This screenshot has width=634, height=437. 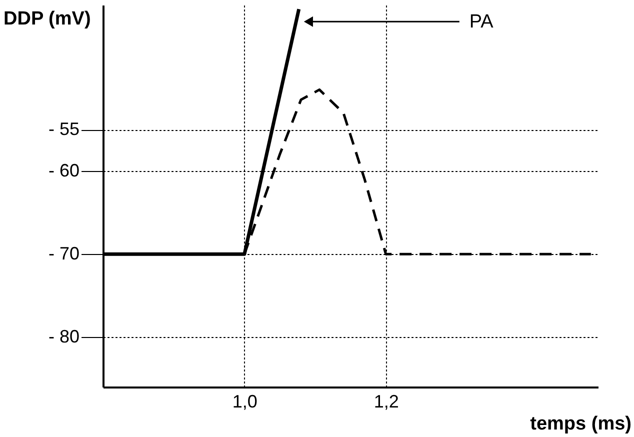 What do you see at coordinates (581, 424) in the screenshot?
I see `x-axis-title: temps (ms)` at bounding box center [581, 424].